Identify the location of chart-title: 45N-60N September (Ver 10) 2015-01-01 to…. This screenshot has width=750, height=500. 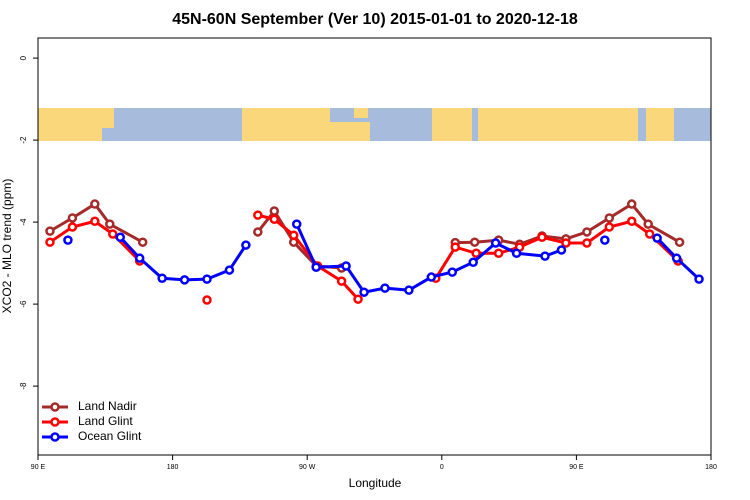
(375, 19).